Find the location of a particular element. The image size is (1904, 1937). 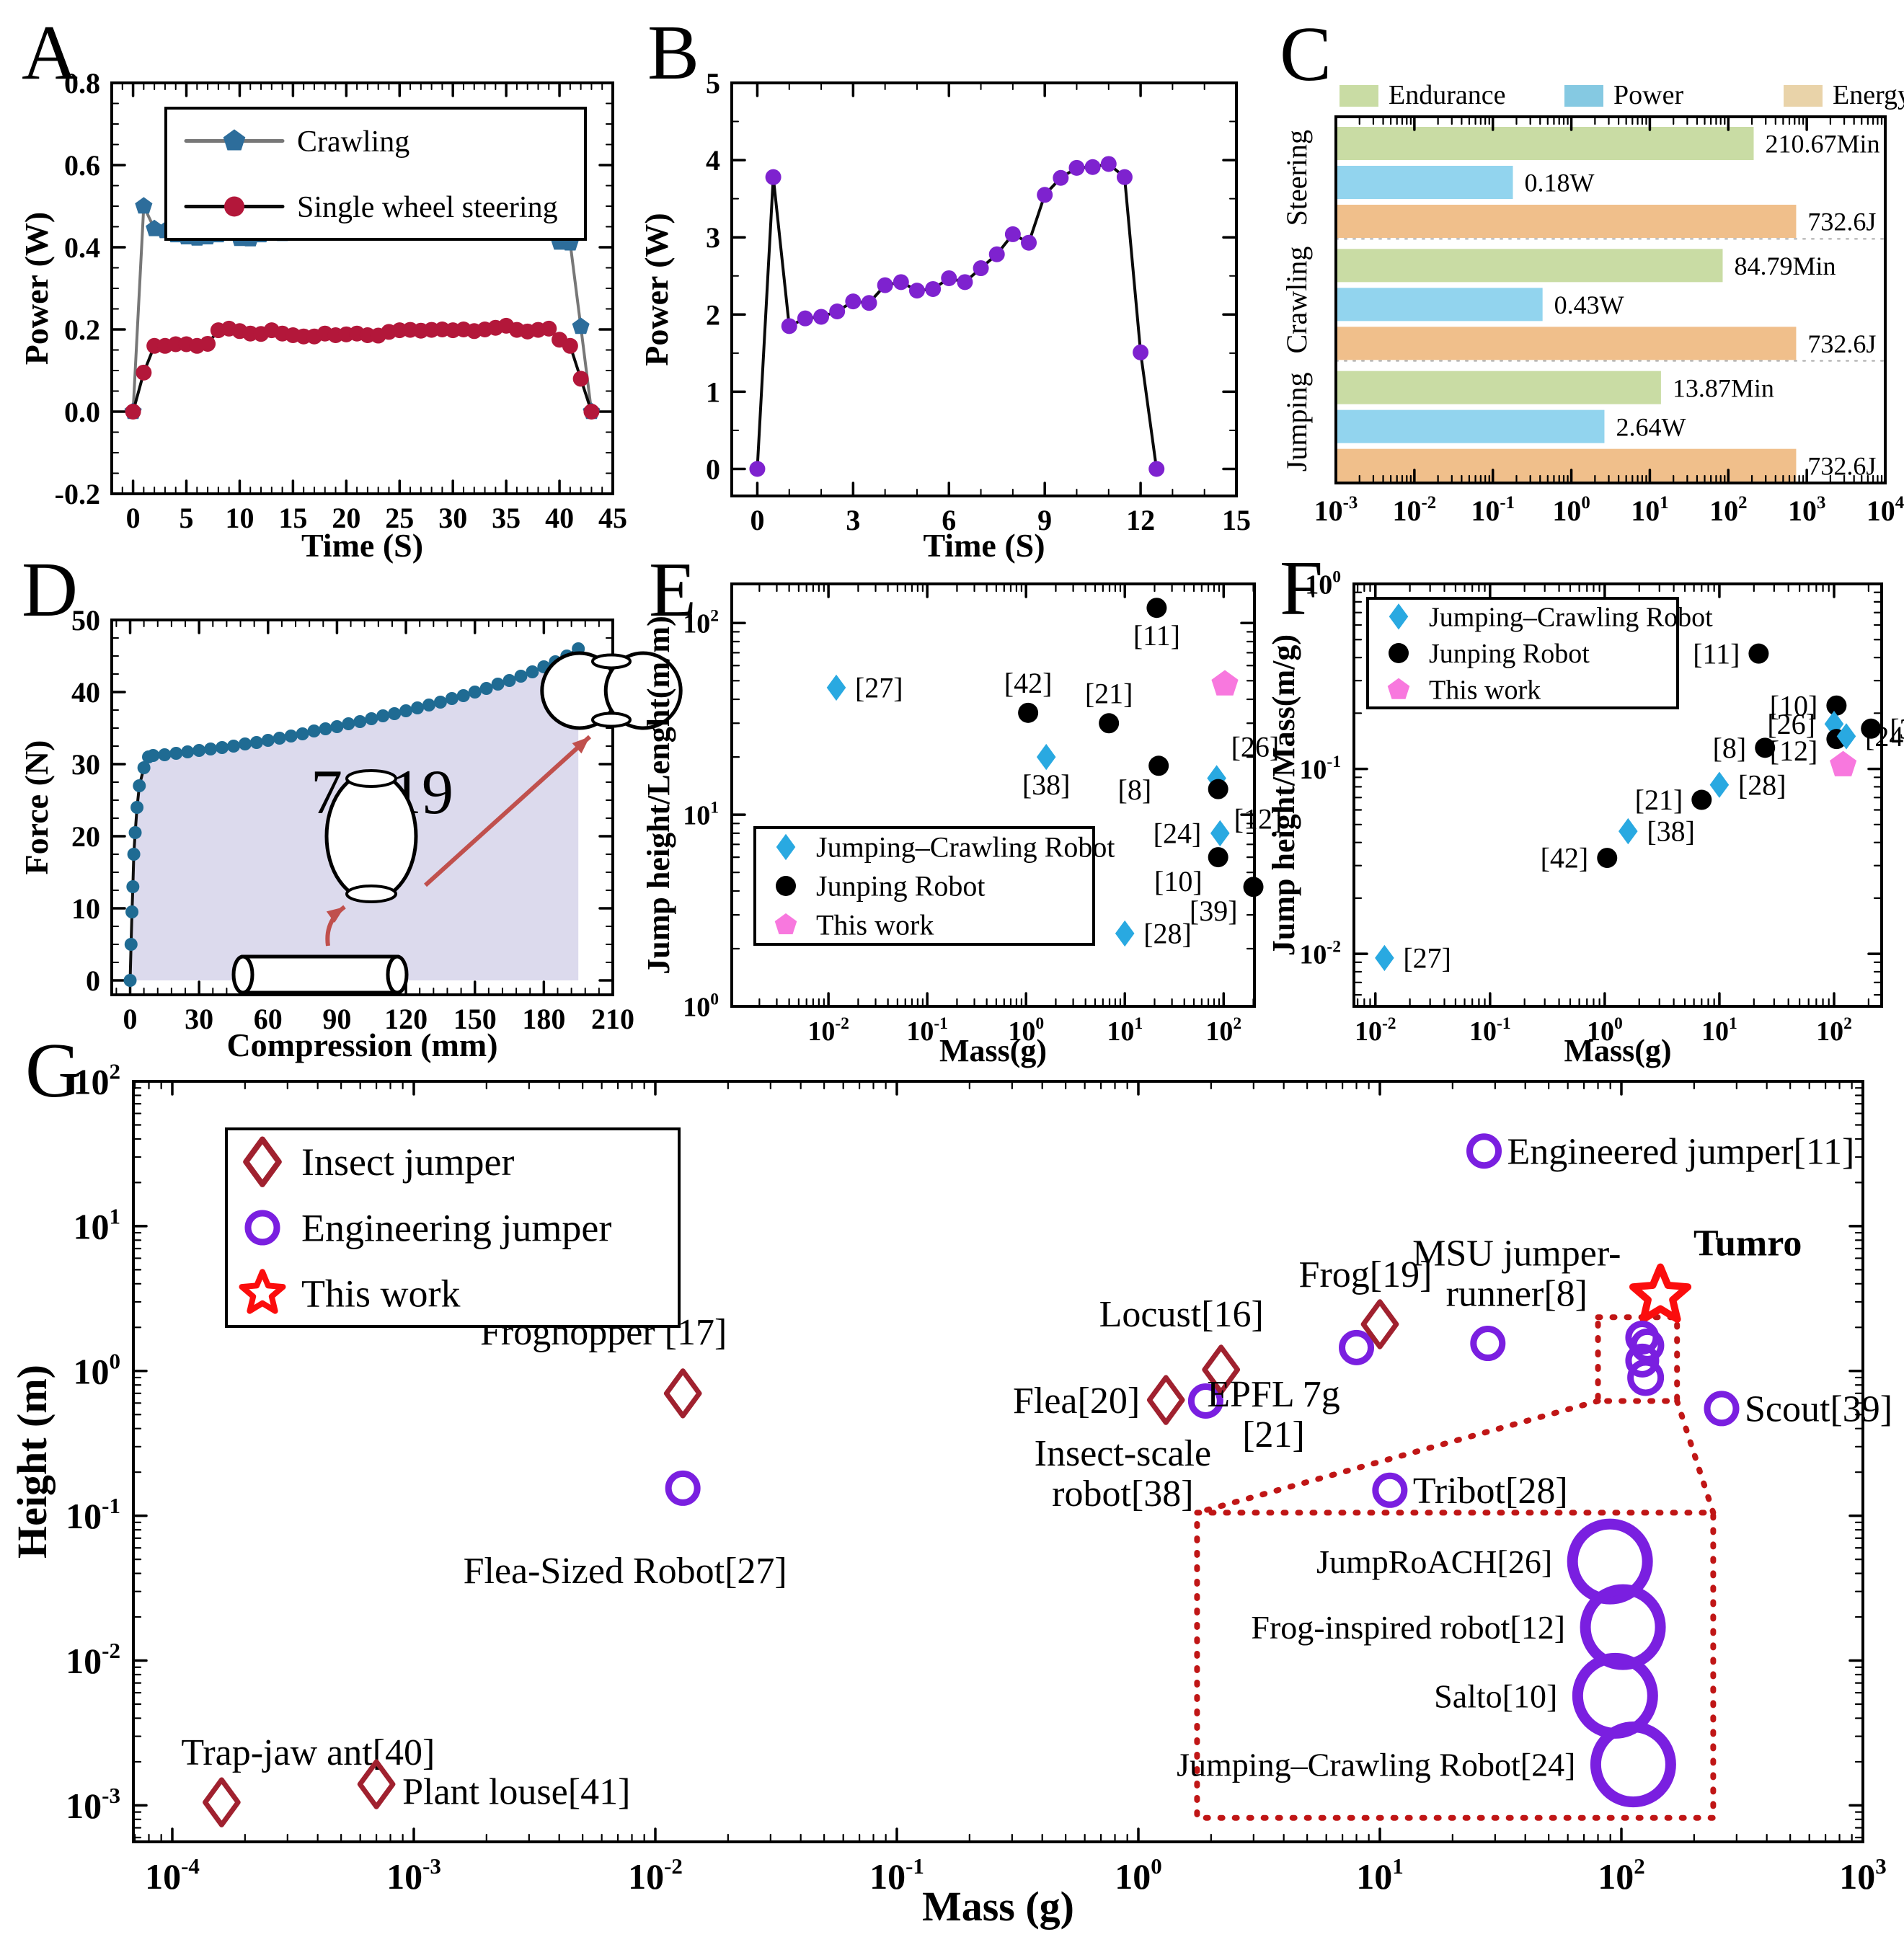

point-label: [27] is located at coordinates (1427, 957).